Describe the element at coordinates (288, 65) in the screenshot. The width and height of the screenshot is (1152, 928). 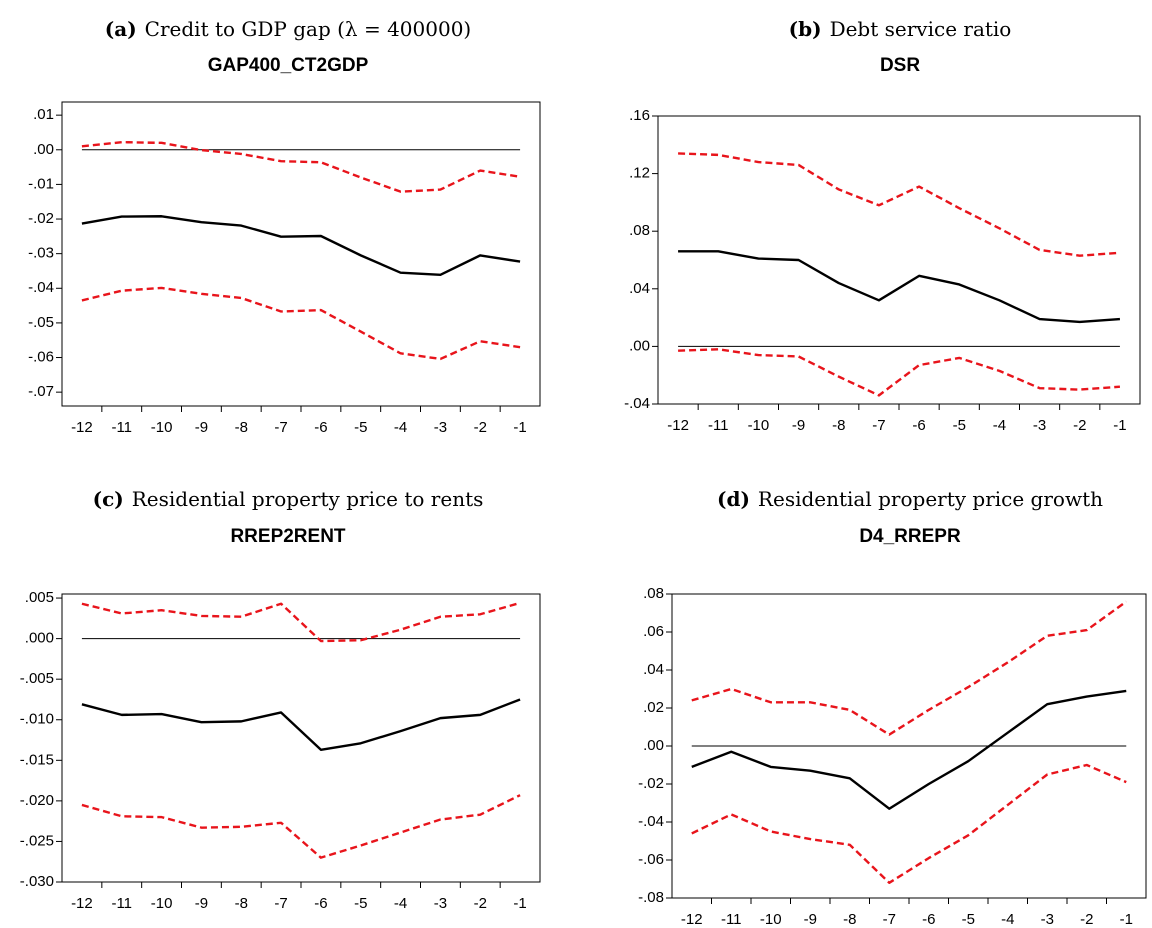
I see `chart-title: GAP400_CT2GDP` at that location.